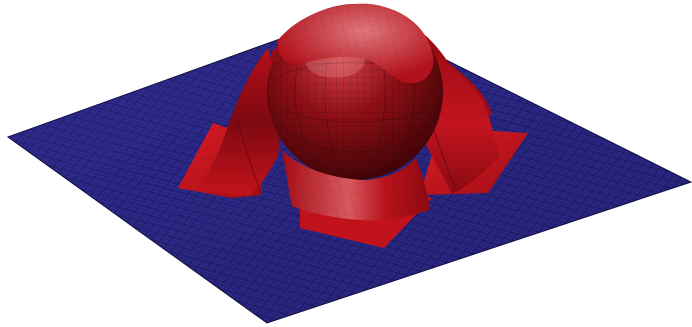 This screenshot has height=327, width=692. I want to click on cloth-front-drape, so click(346, 170).